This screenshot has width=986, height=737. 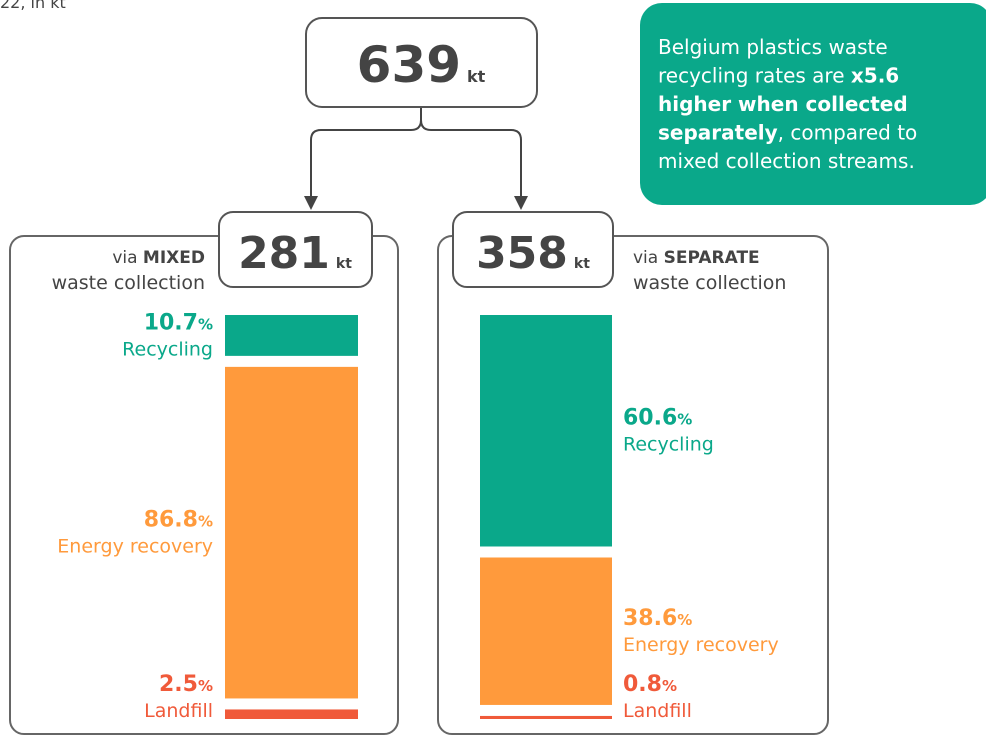 I want to click on callout-text: higher when collected, so click(x=783, y=104).